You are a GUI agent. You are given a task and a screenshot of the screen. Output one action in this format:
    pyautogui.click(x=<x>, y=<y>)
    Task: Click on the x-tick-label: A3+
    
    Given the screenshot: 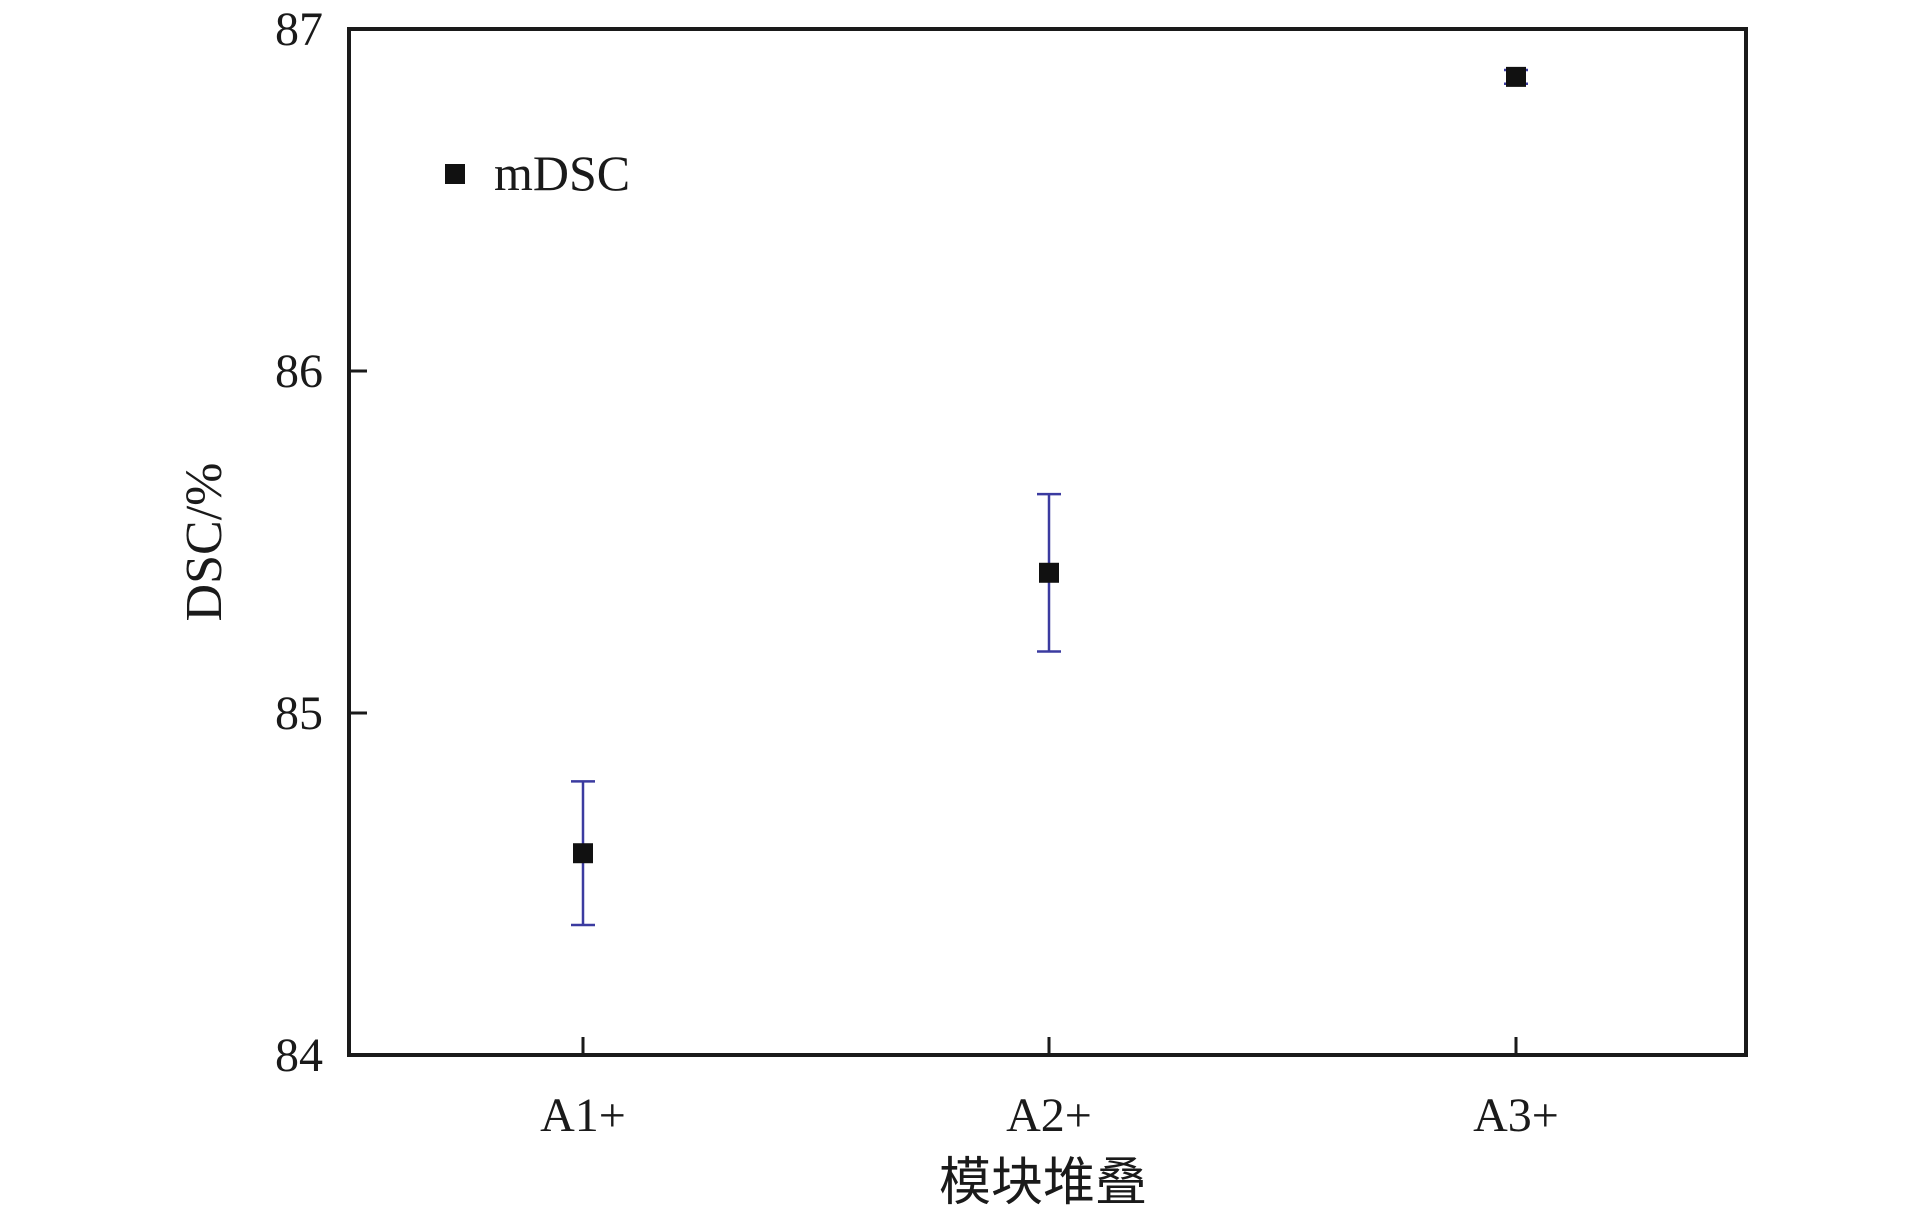 What is the action you would take?
    pyautogui.click(x=1516, y=1115)
    